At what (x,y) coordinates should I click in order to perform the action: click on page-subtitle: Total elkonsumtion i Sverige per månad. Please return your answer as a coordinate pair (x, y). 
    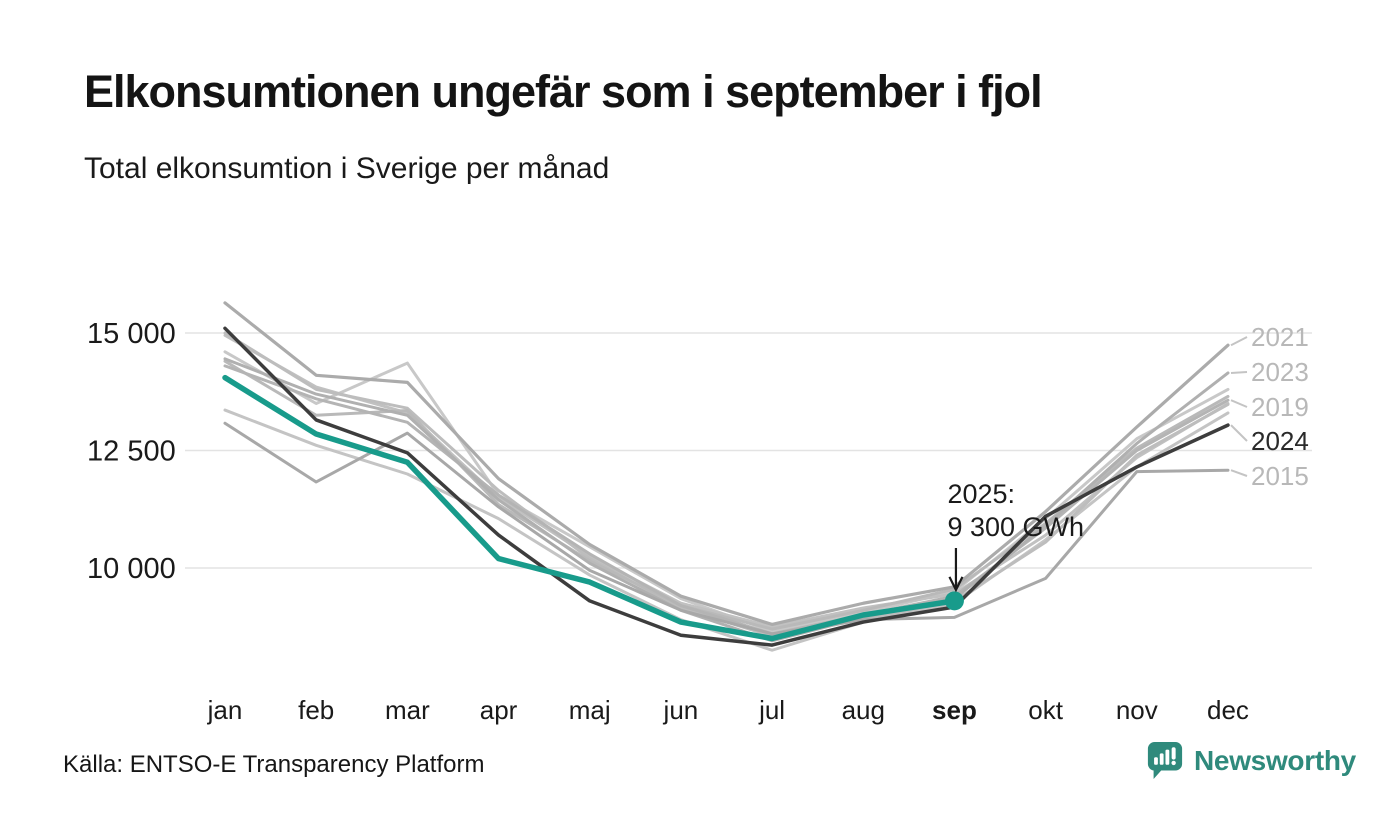
    Looking at the image, I should click on (347, 168).